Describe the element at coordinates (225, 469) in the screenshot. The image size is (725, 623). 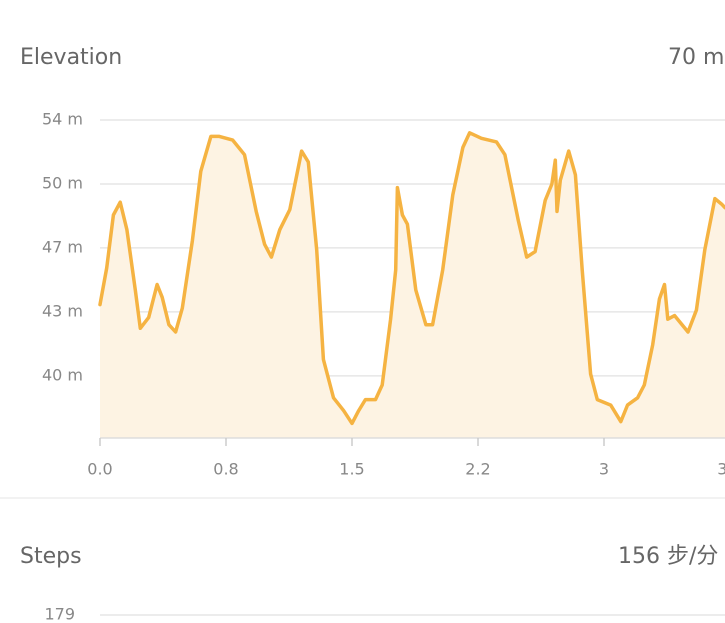
I see `x-tick-label: 0.8` at that location.